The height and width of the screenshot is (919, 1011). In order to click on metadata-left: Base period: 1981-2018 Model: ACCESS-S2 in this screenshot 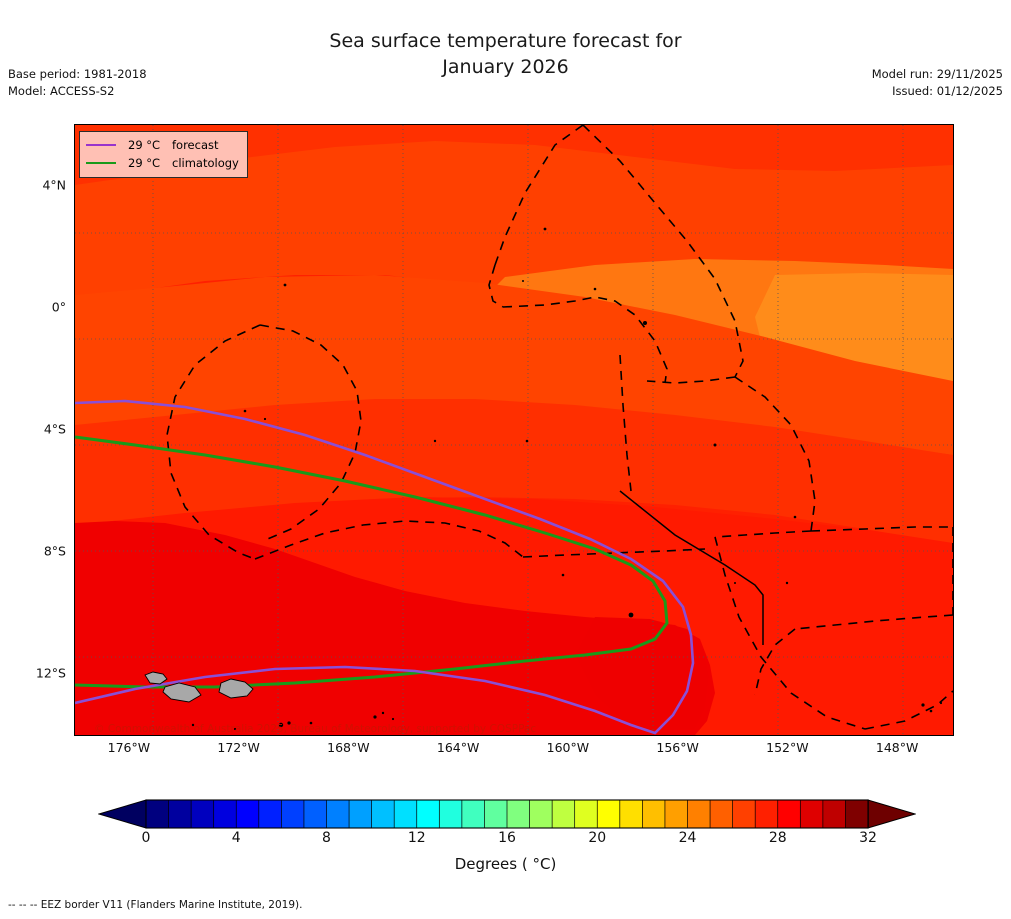, I will do `click(77, 83)`.